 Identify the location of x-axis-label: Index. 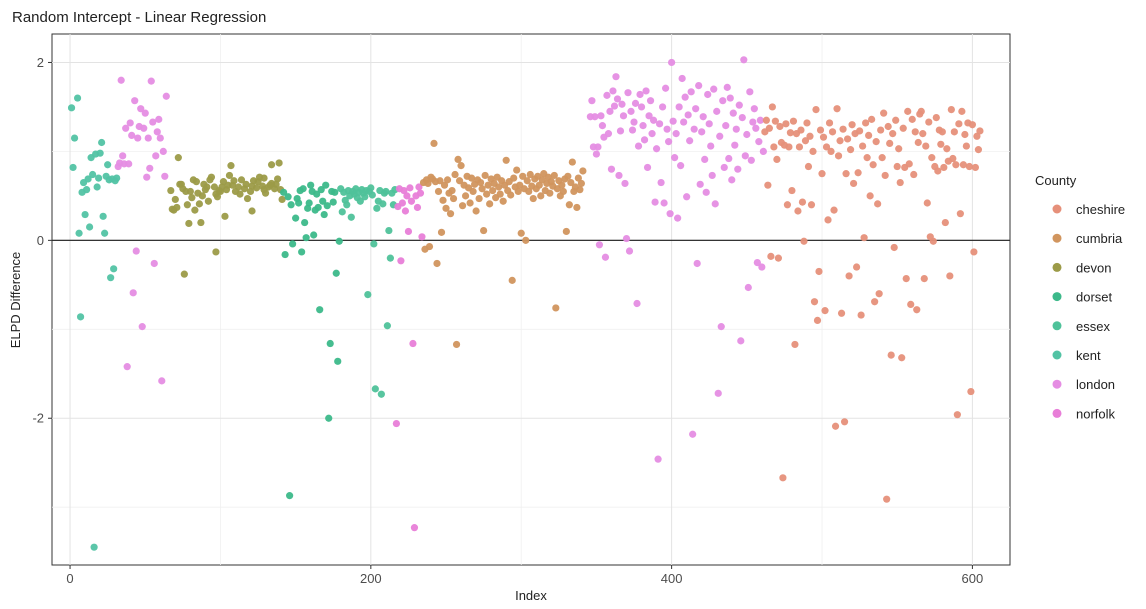
(531, 595).